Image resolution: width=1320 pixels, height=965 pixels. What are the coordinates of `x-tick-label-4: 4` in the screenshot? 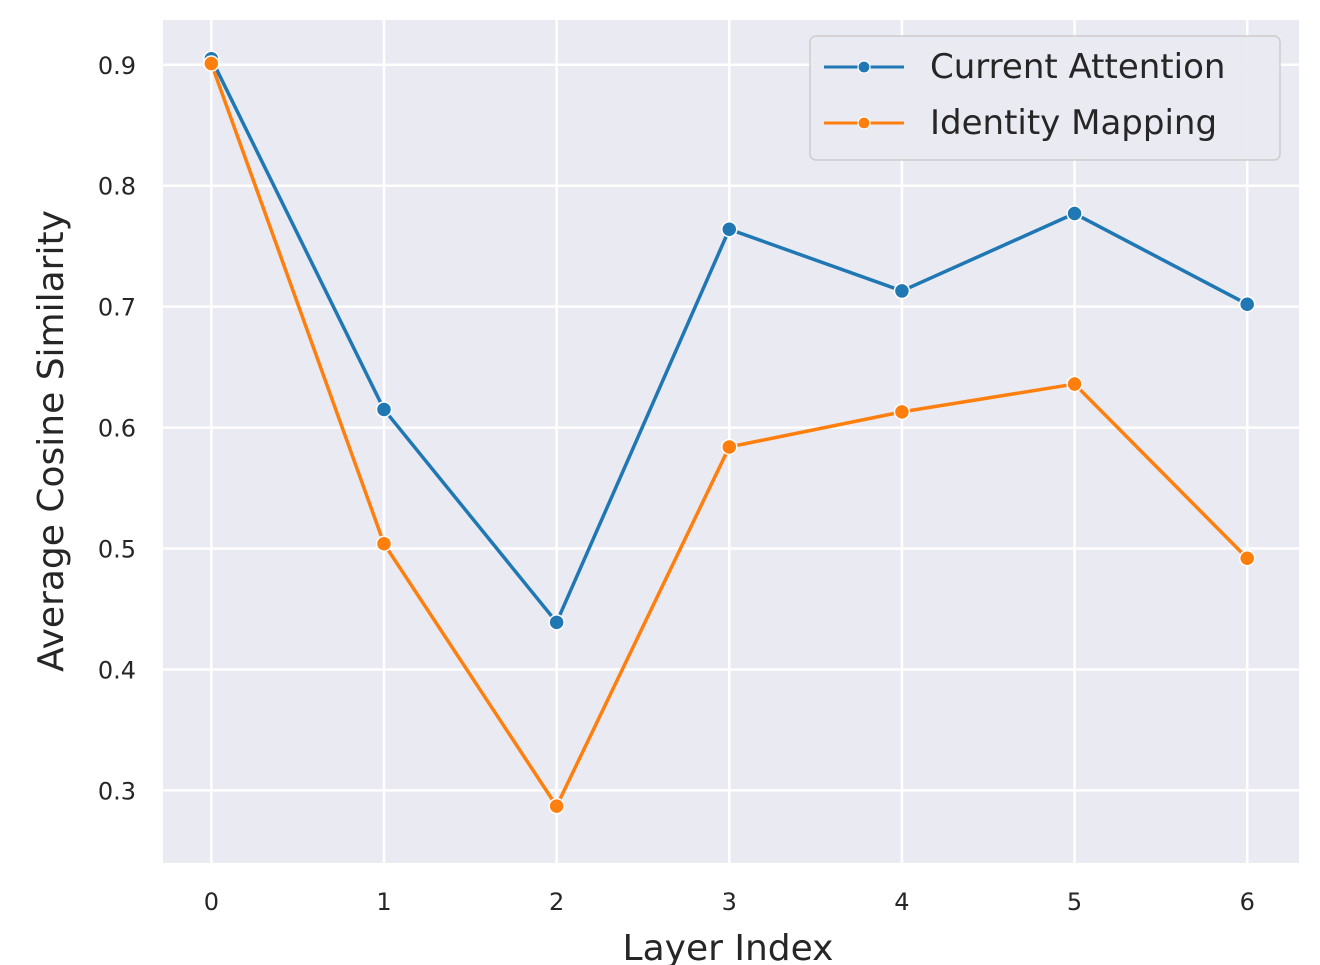 It's located at (901, 902).